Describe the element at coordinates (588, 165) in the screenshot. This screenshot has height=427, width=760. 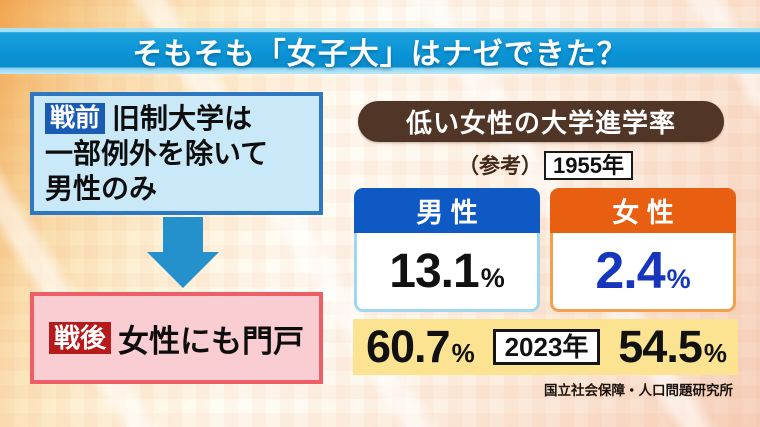
I see `year-1955-box: 1955年` at that location.